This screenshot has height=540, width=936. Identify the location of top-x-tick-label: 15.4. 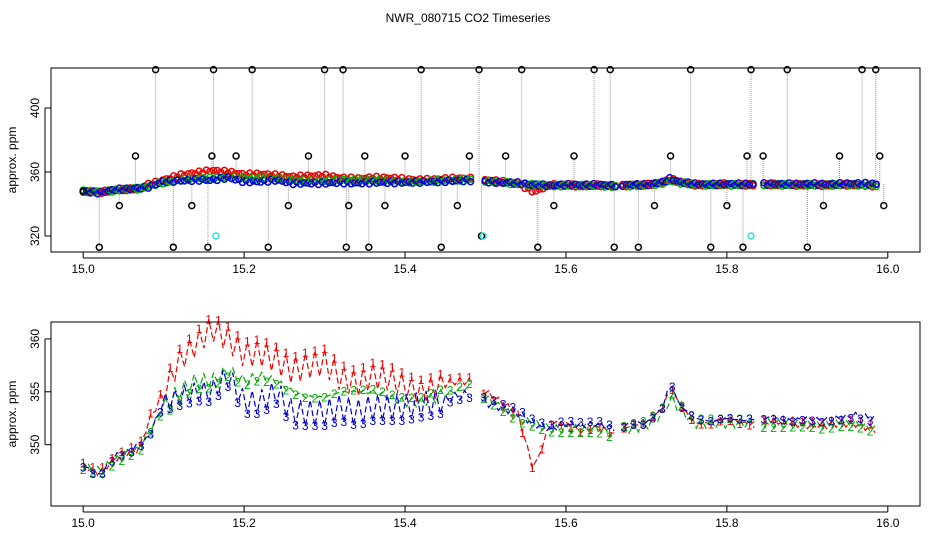
(405, 269).